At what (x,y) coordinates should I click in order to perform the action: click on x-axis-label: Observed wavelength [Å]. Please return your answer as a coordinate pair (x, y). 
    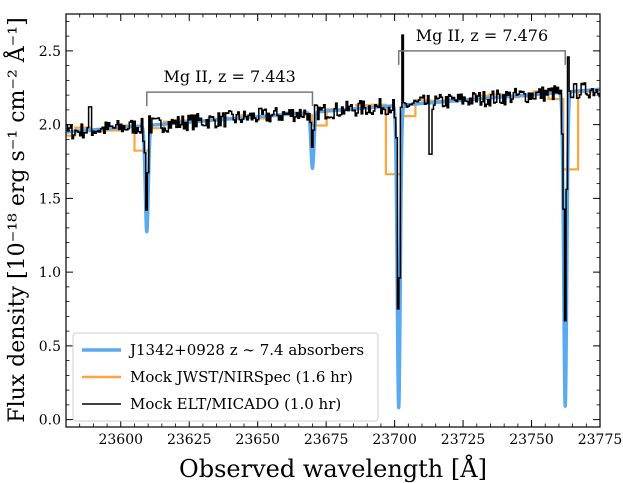
    Looking at the image, I should click on (333, 468).